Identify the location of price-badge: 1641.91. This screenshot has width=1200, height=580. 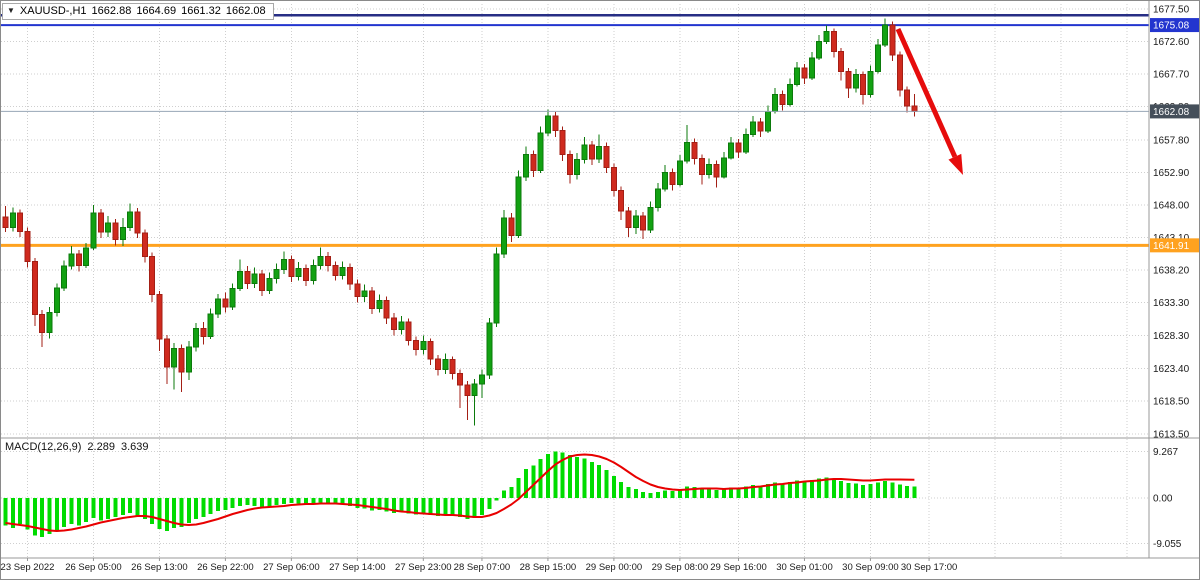
(1174, 245).